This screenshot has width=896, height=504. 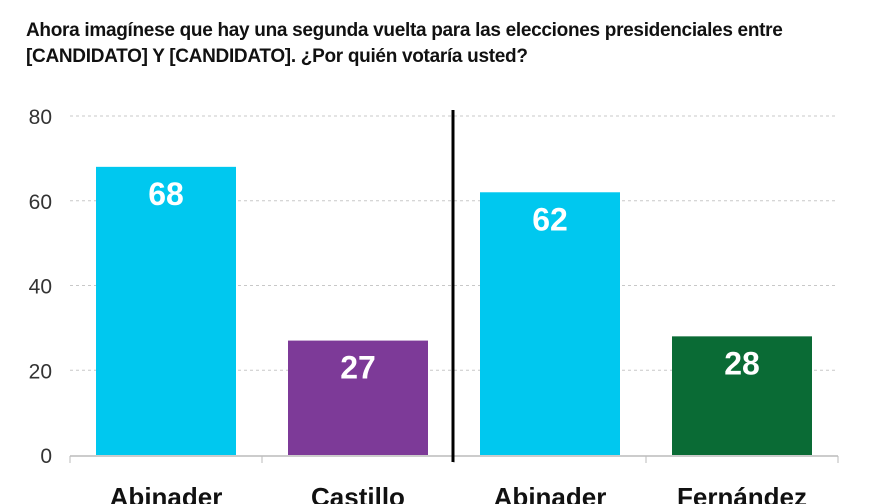 I want to click on x-category-label: Castillo, so click(x=358, y=493).